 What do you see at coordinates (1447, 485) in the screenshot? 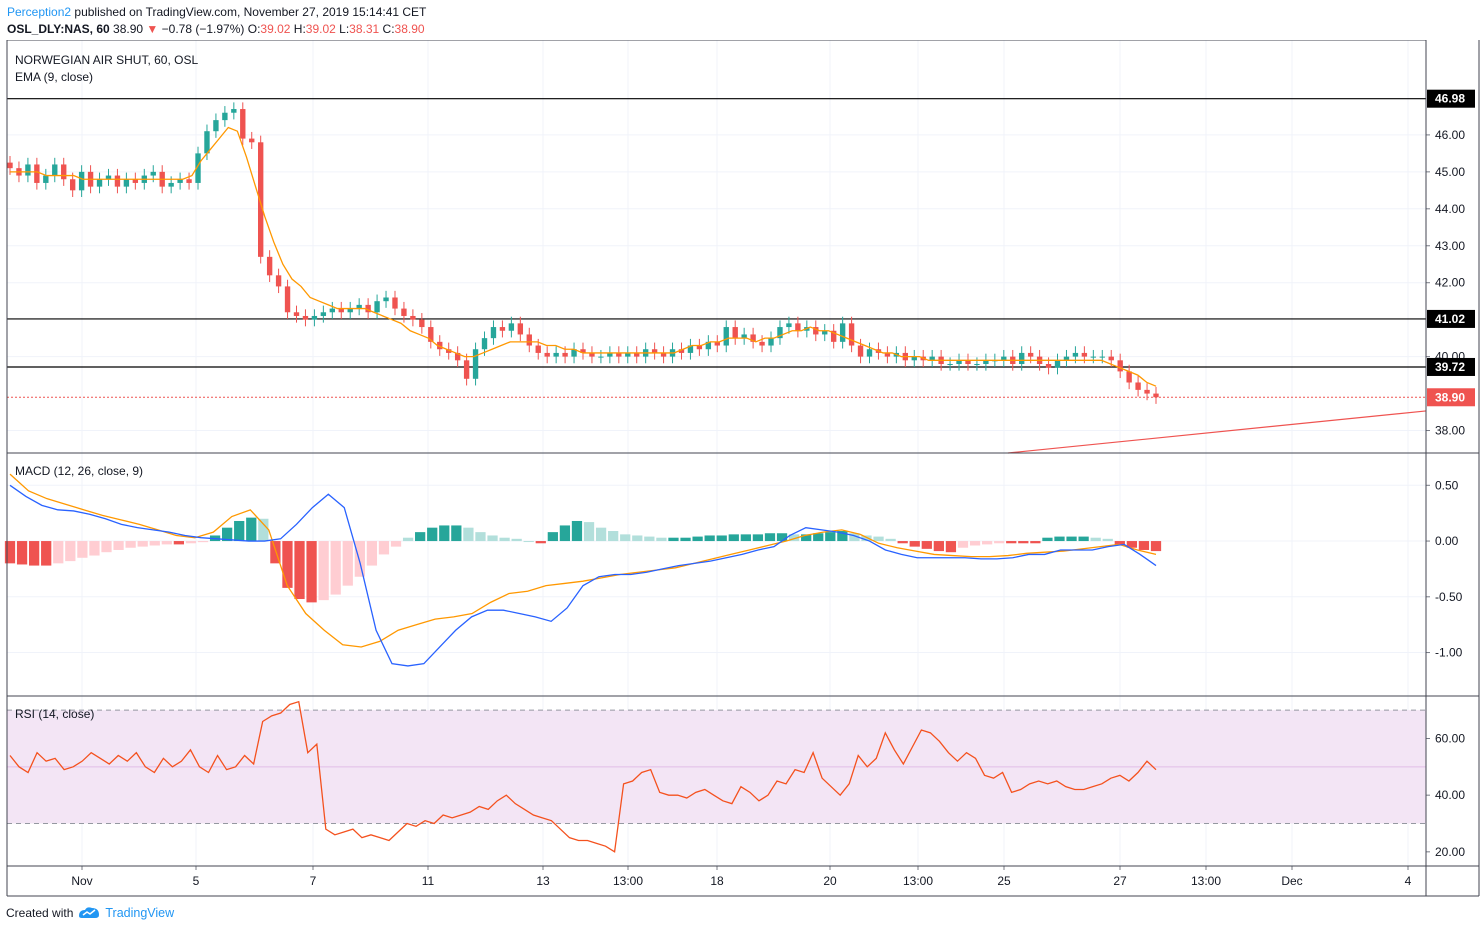
I see `macd-axis-label: 0.50` at bounding box center [1447, 485].